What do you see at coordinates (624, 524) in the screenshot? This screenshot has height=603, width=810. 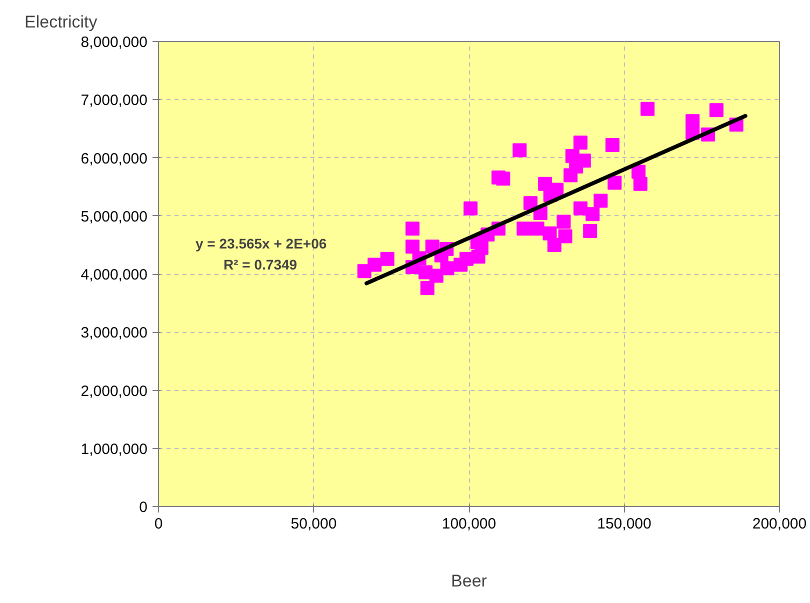 I see `x-tick-label: 150,000` at bounding box center [624, 524].